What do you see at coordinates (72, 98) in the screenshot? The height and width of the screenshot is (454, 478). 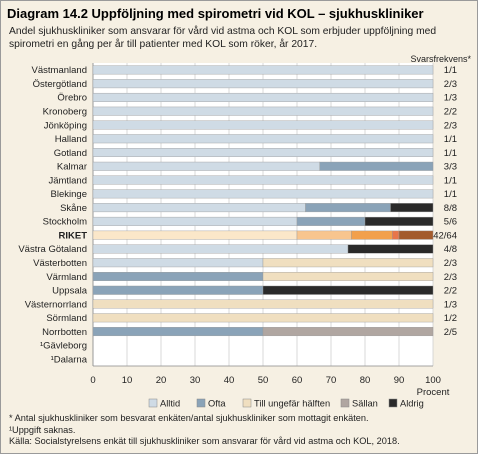 I see `category-label: Örebro` at bounding box center [72, 98].